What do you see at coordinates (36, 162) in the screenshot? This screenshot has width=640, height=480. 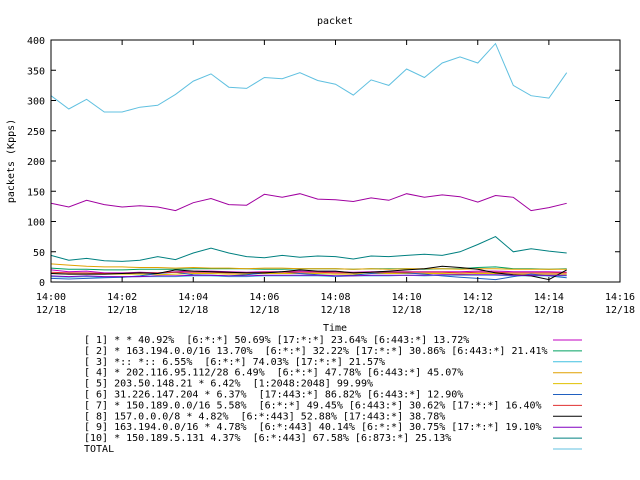 I see `y-tick-label: 200` at bounding box center [36, 162].